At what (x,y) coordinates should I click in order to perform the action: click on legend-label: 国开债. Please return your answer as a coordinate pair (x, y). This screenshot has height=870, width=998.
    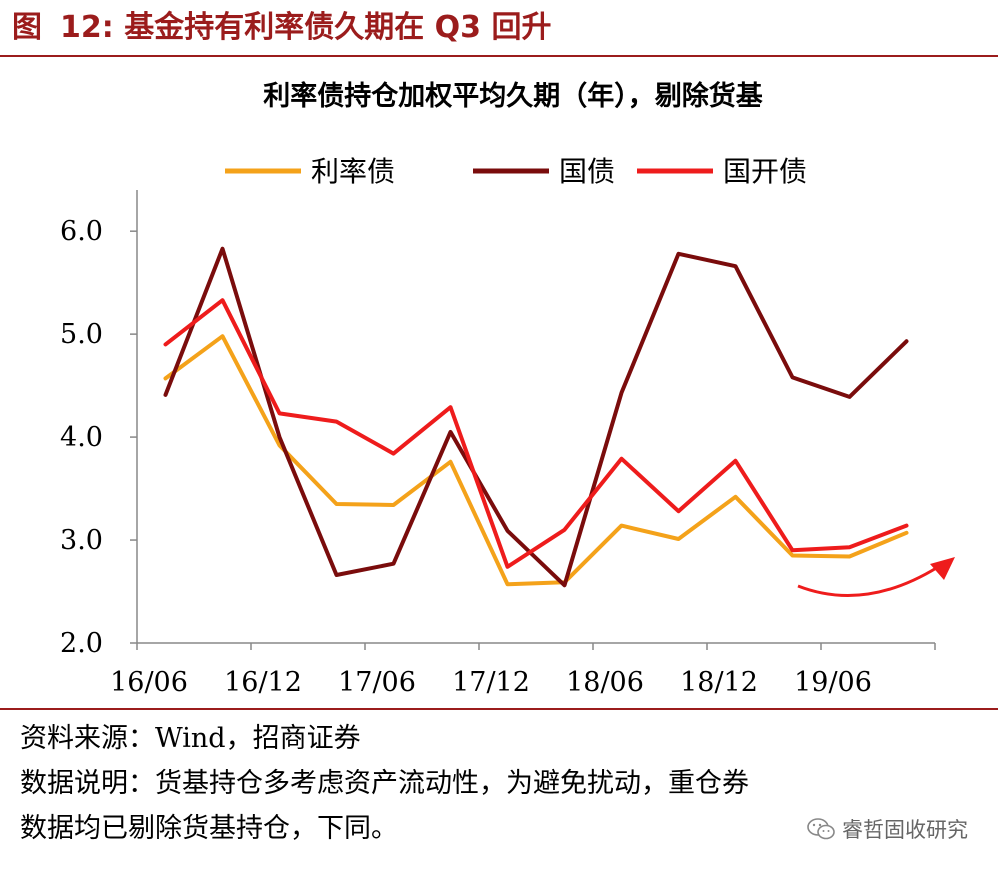
    Looking at the image, I should click on (765, 171).